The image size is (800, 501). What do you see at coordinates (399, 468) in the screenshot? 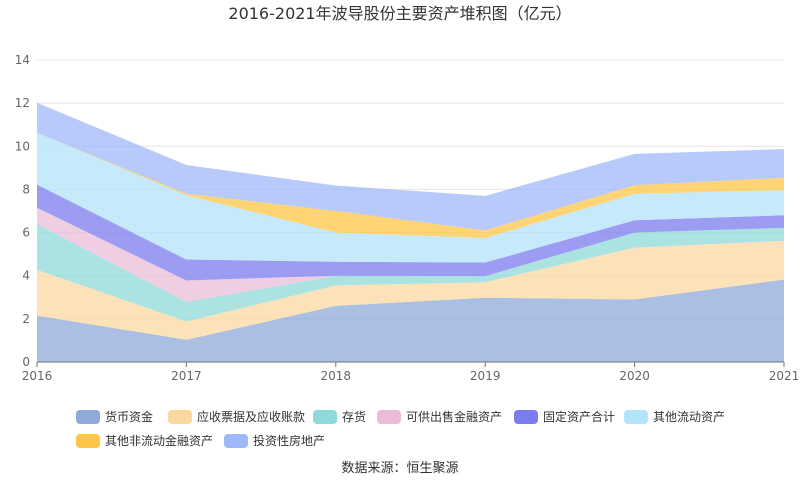
I see `data-source-note: 数据来源：恒生聚源` at bounding box center [399, 468].